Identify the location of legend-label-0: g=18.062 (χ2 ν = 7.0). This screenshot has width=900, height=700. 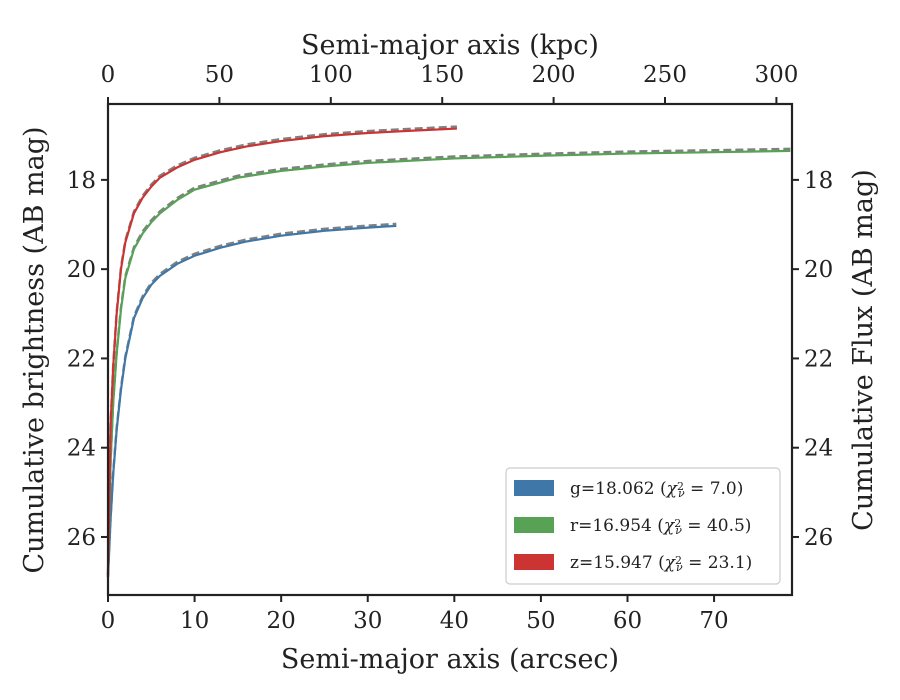
(656, 489).